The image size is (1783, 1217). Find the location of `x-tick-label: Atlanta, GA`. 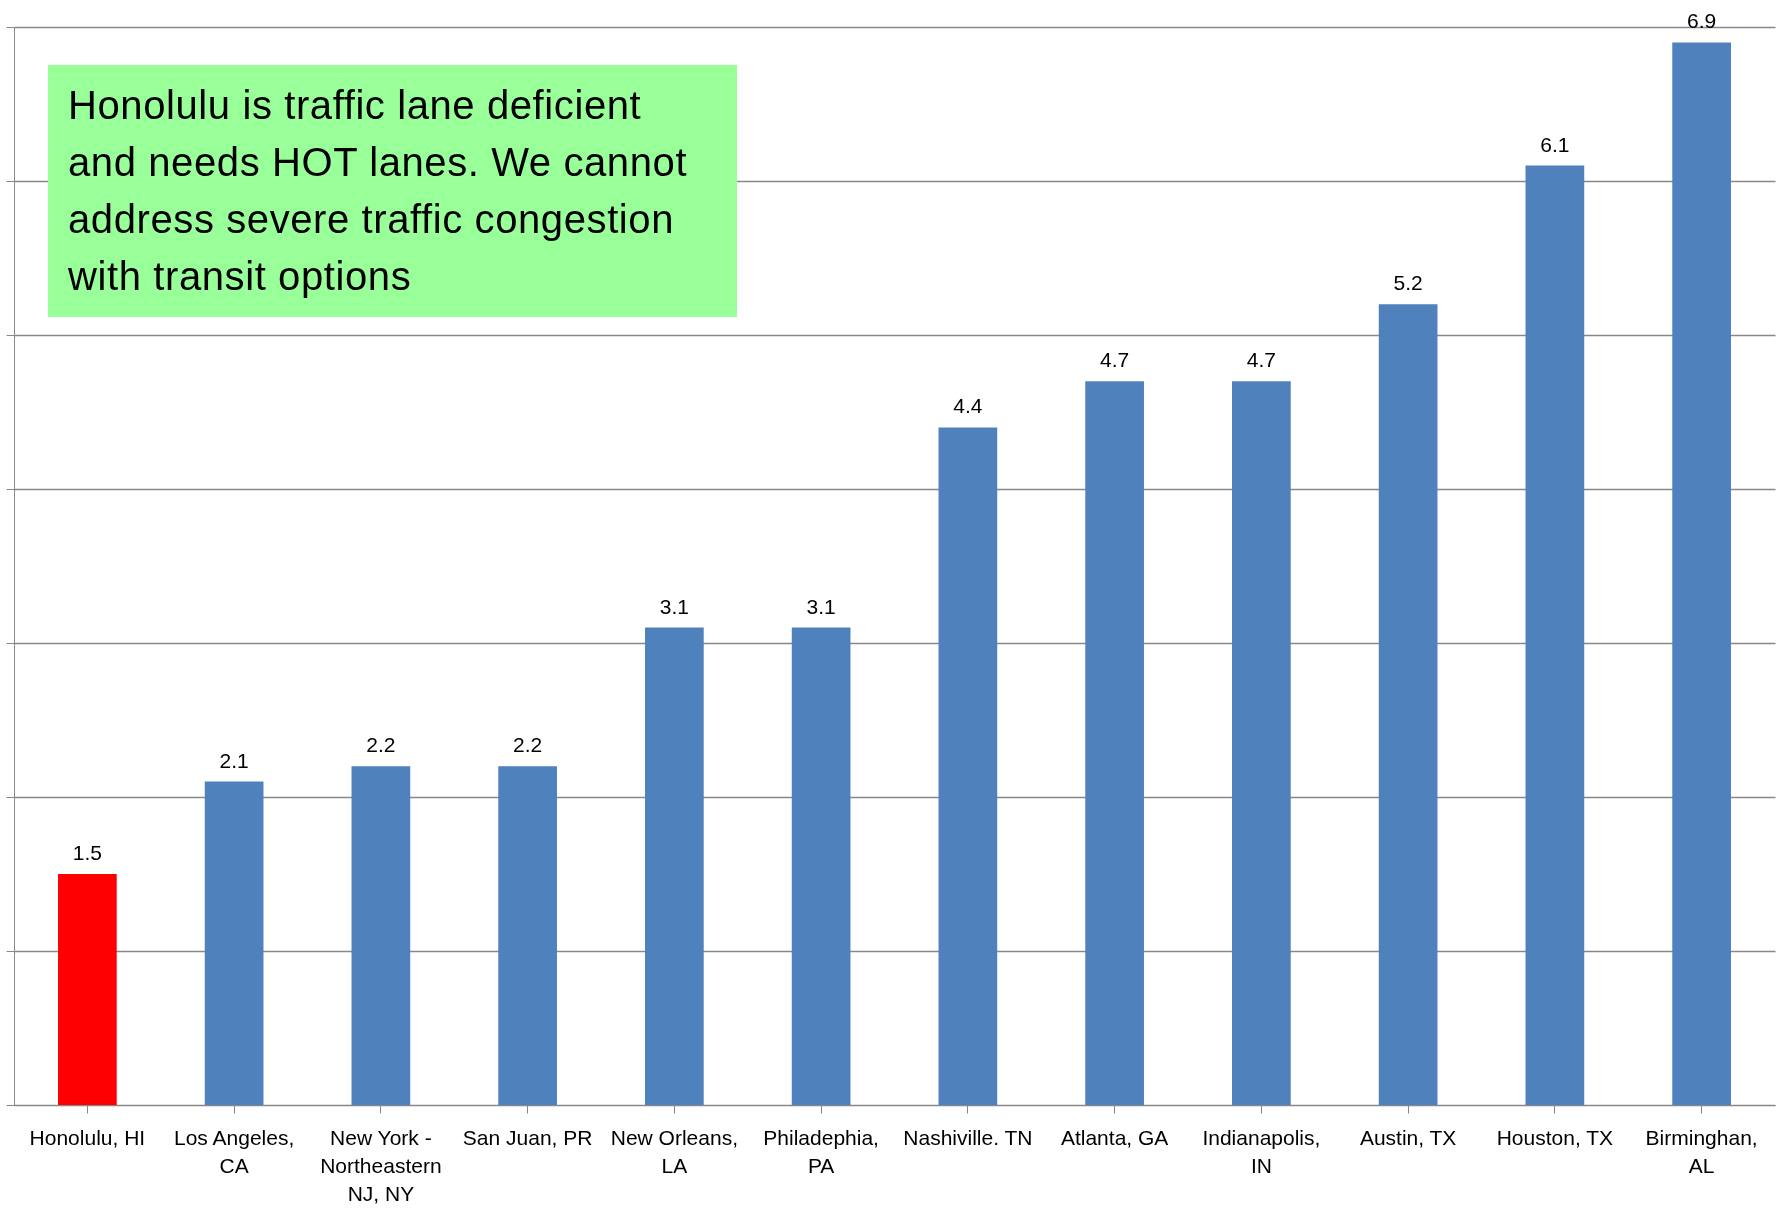

x-tick-label: Atlanta, GA is located at coordinates (1114, 1137).